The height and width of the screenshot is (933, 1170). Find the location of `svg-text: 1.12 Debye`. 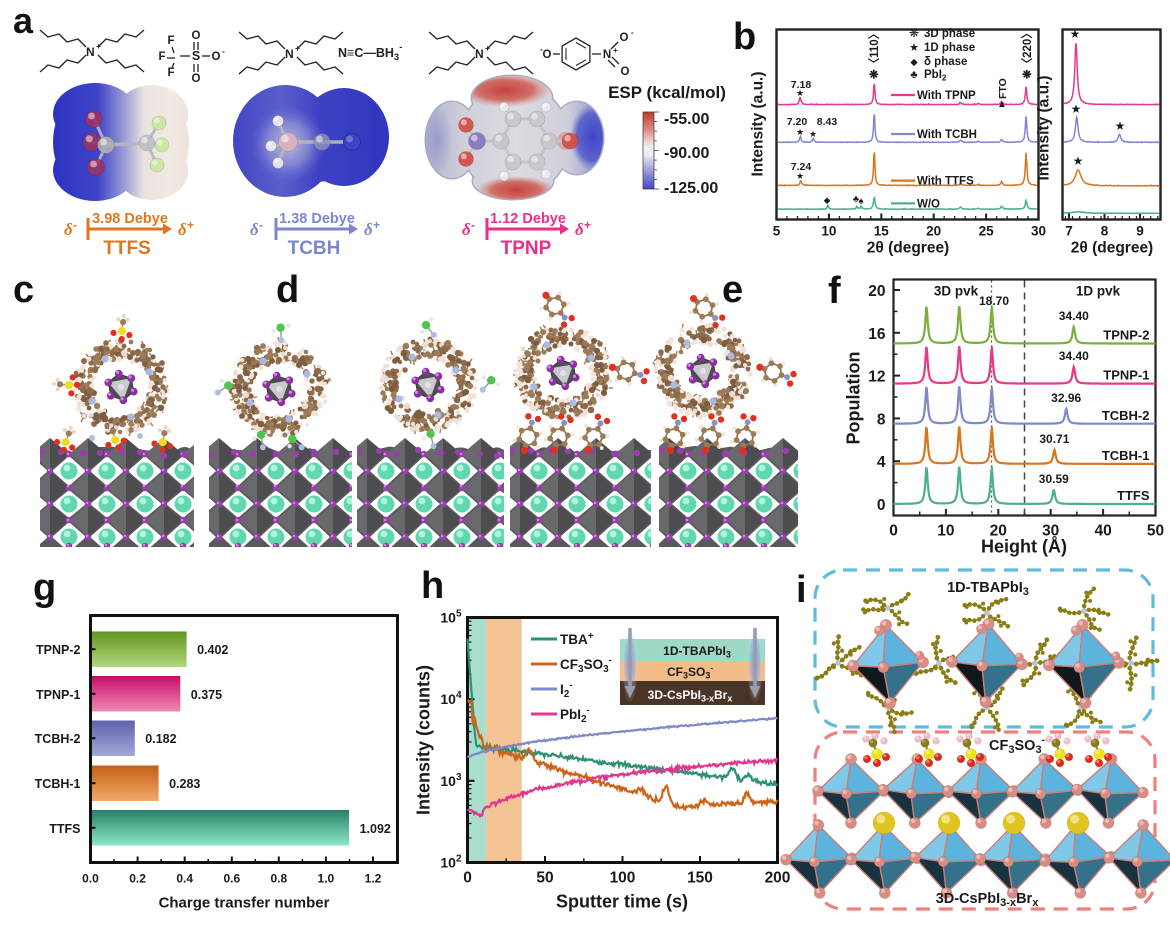

svg-text: 1.12 Debye is located at coordinates (528, 219).